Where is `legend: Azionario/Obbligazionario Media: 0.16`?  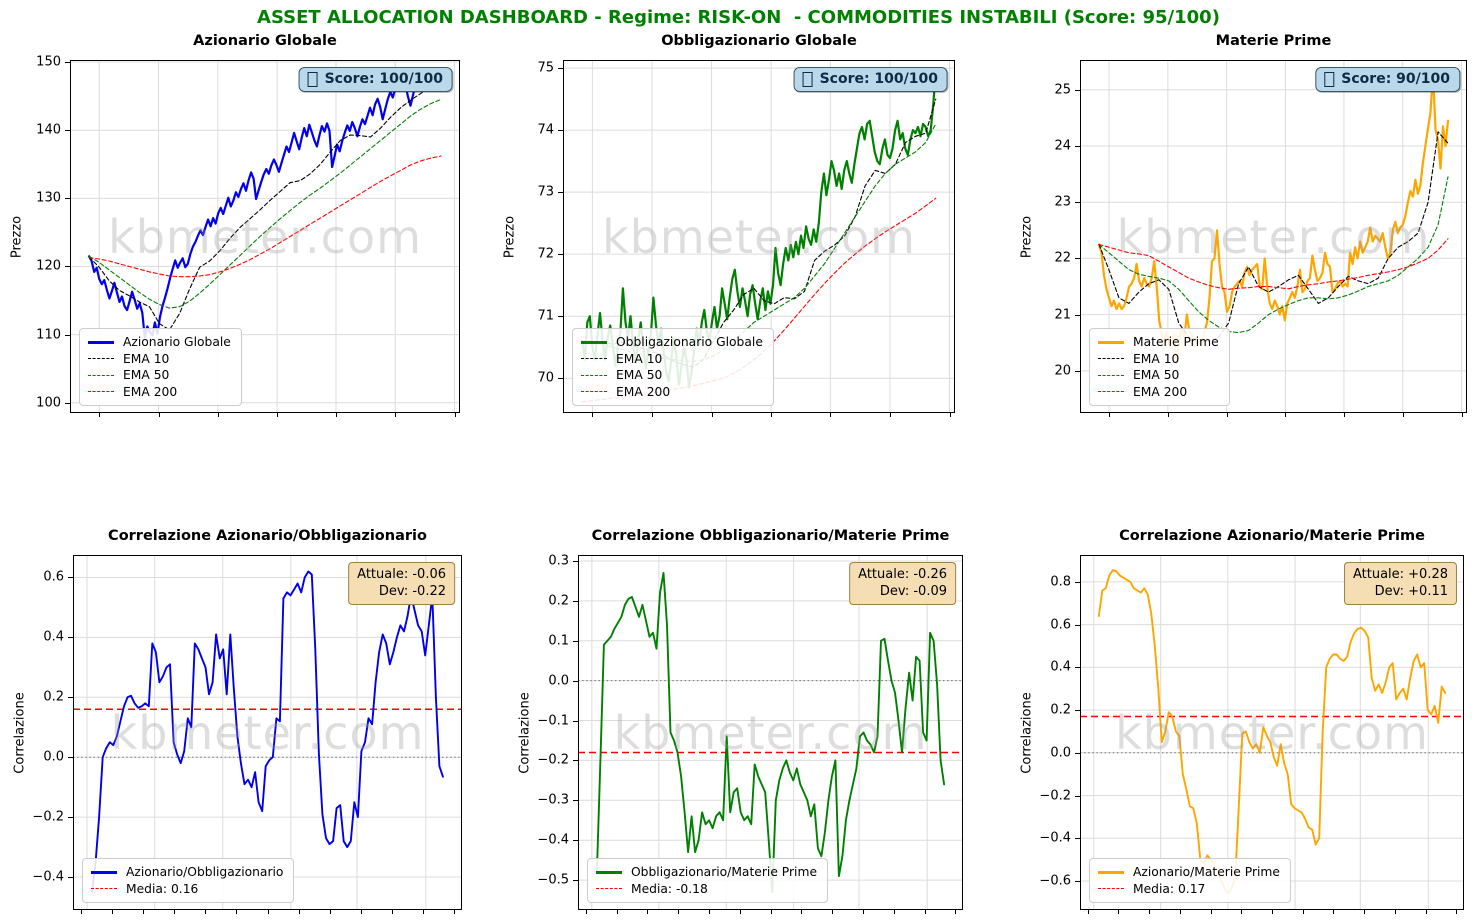 legend: Azionario/Obbligazionario Media: 0.16 is located at coordinates (188, 880).